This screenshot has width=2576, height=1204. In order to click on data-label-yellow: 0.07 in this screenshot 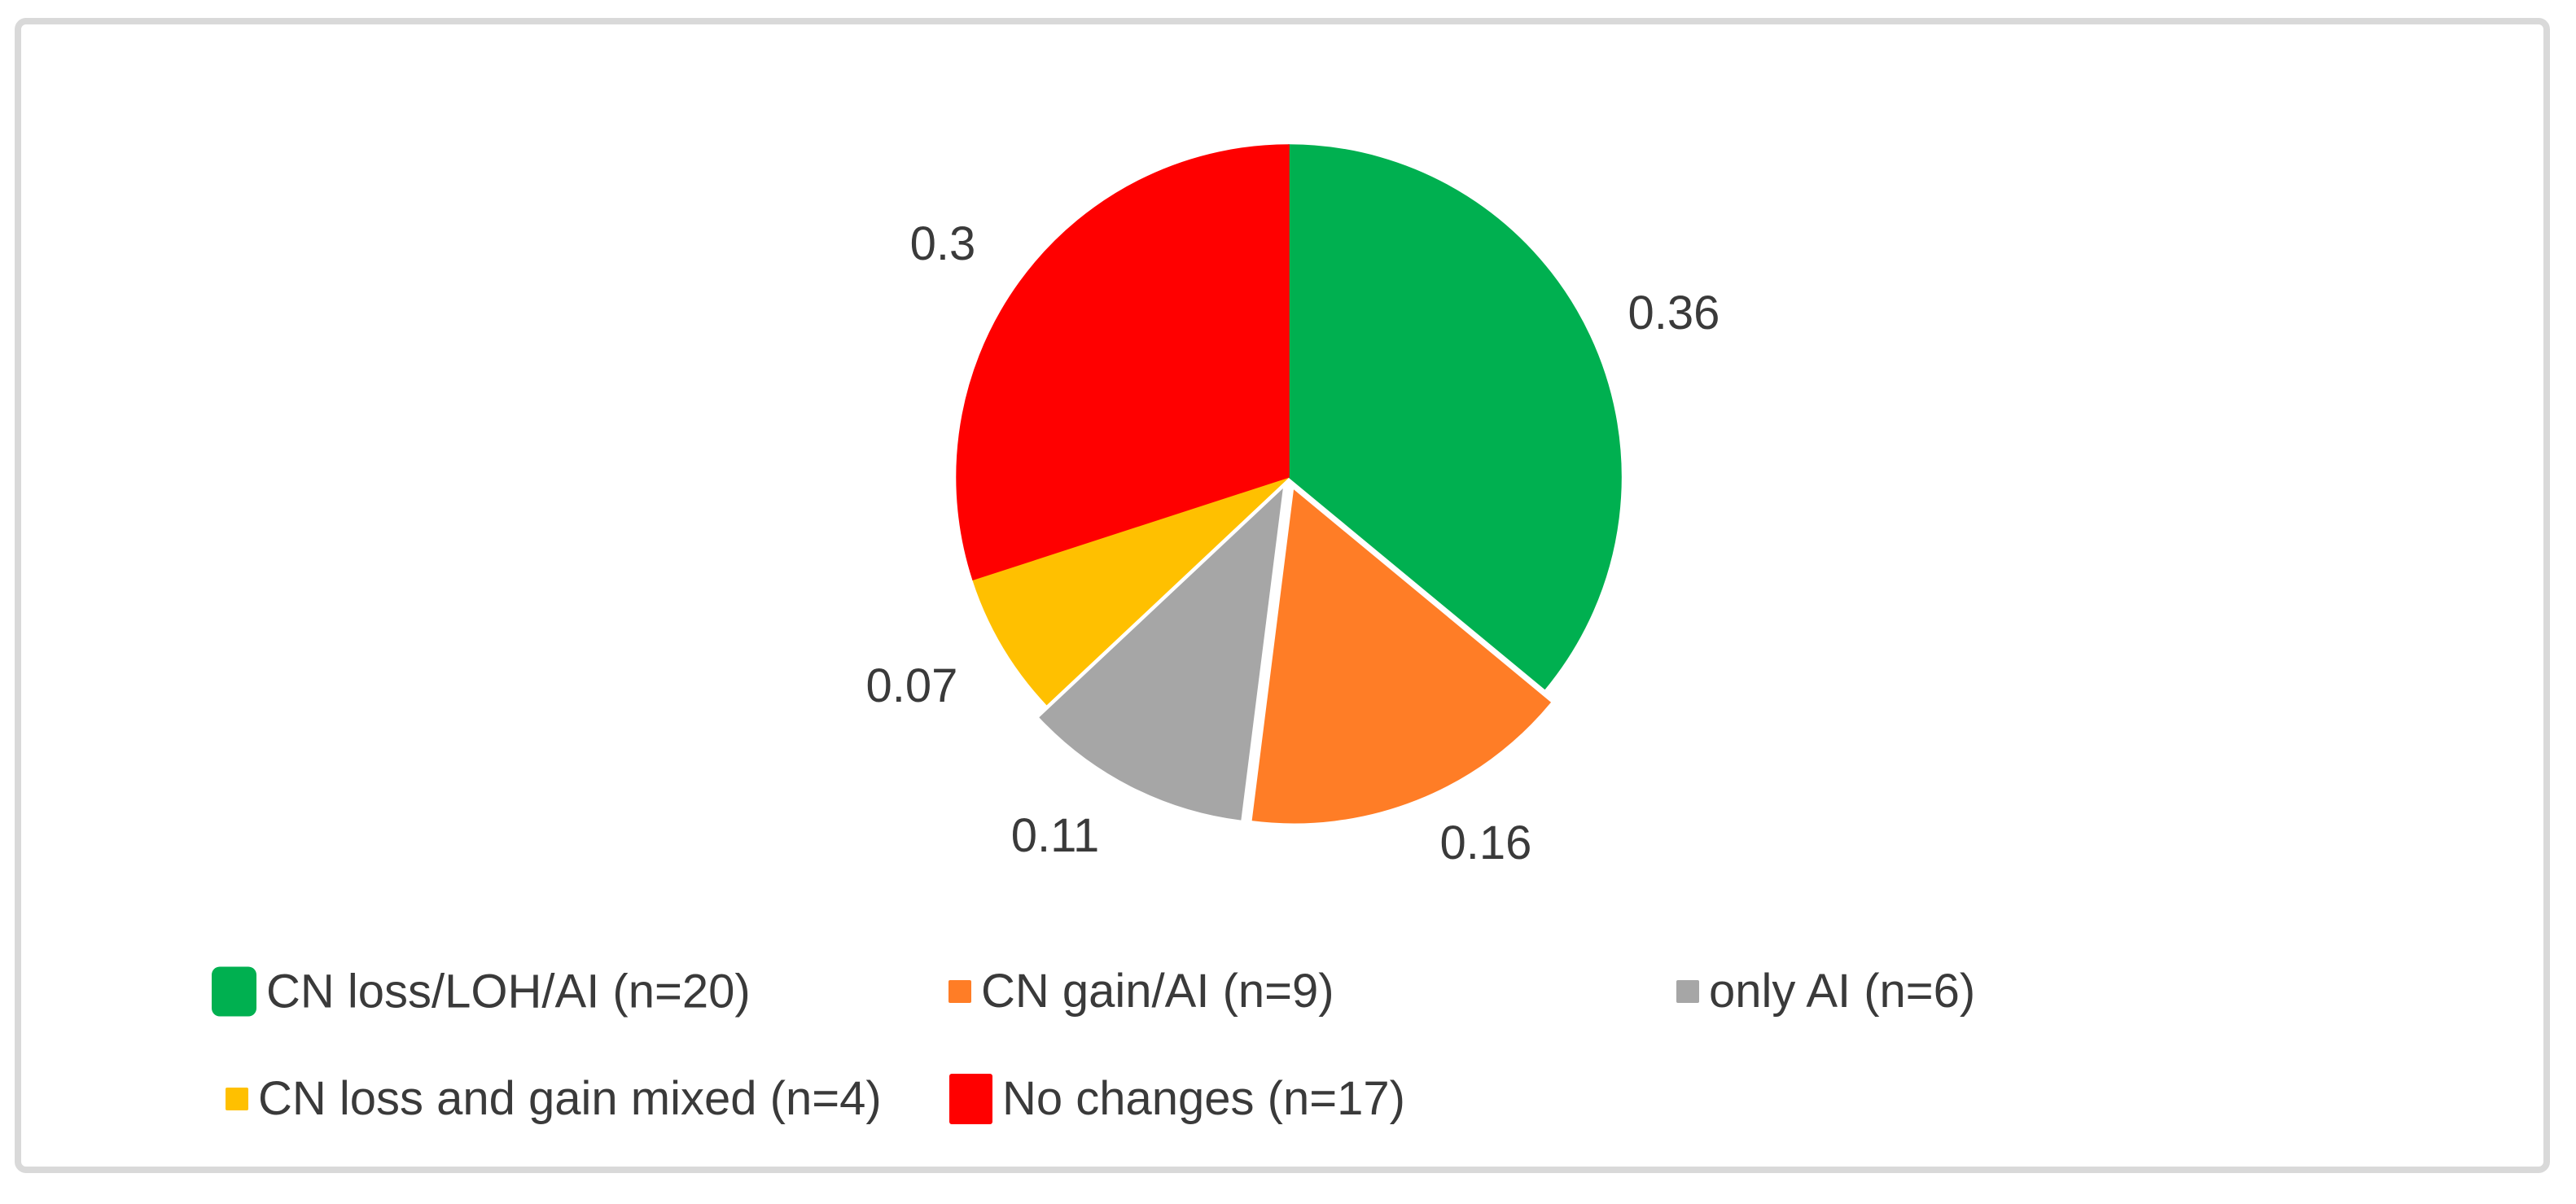, I will do `click(911, 685)`.